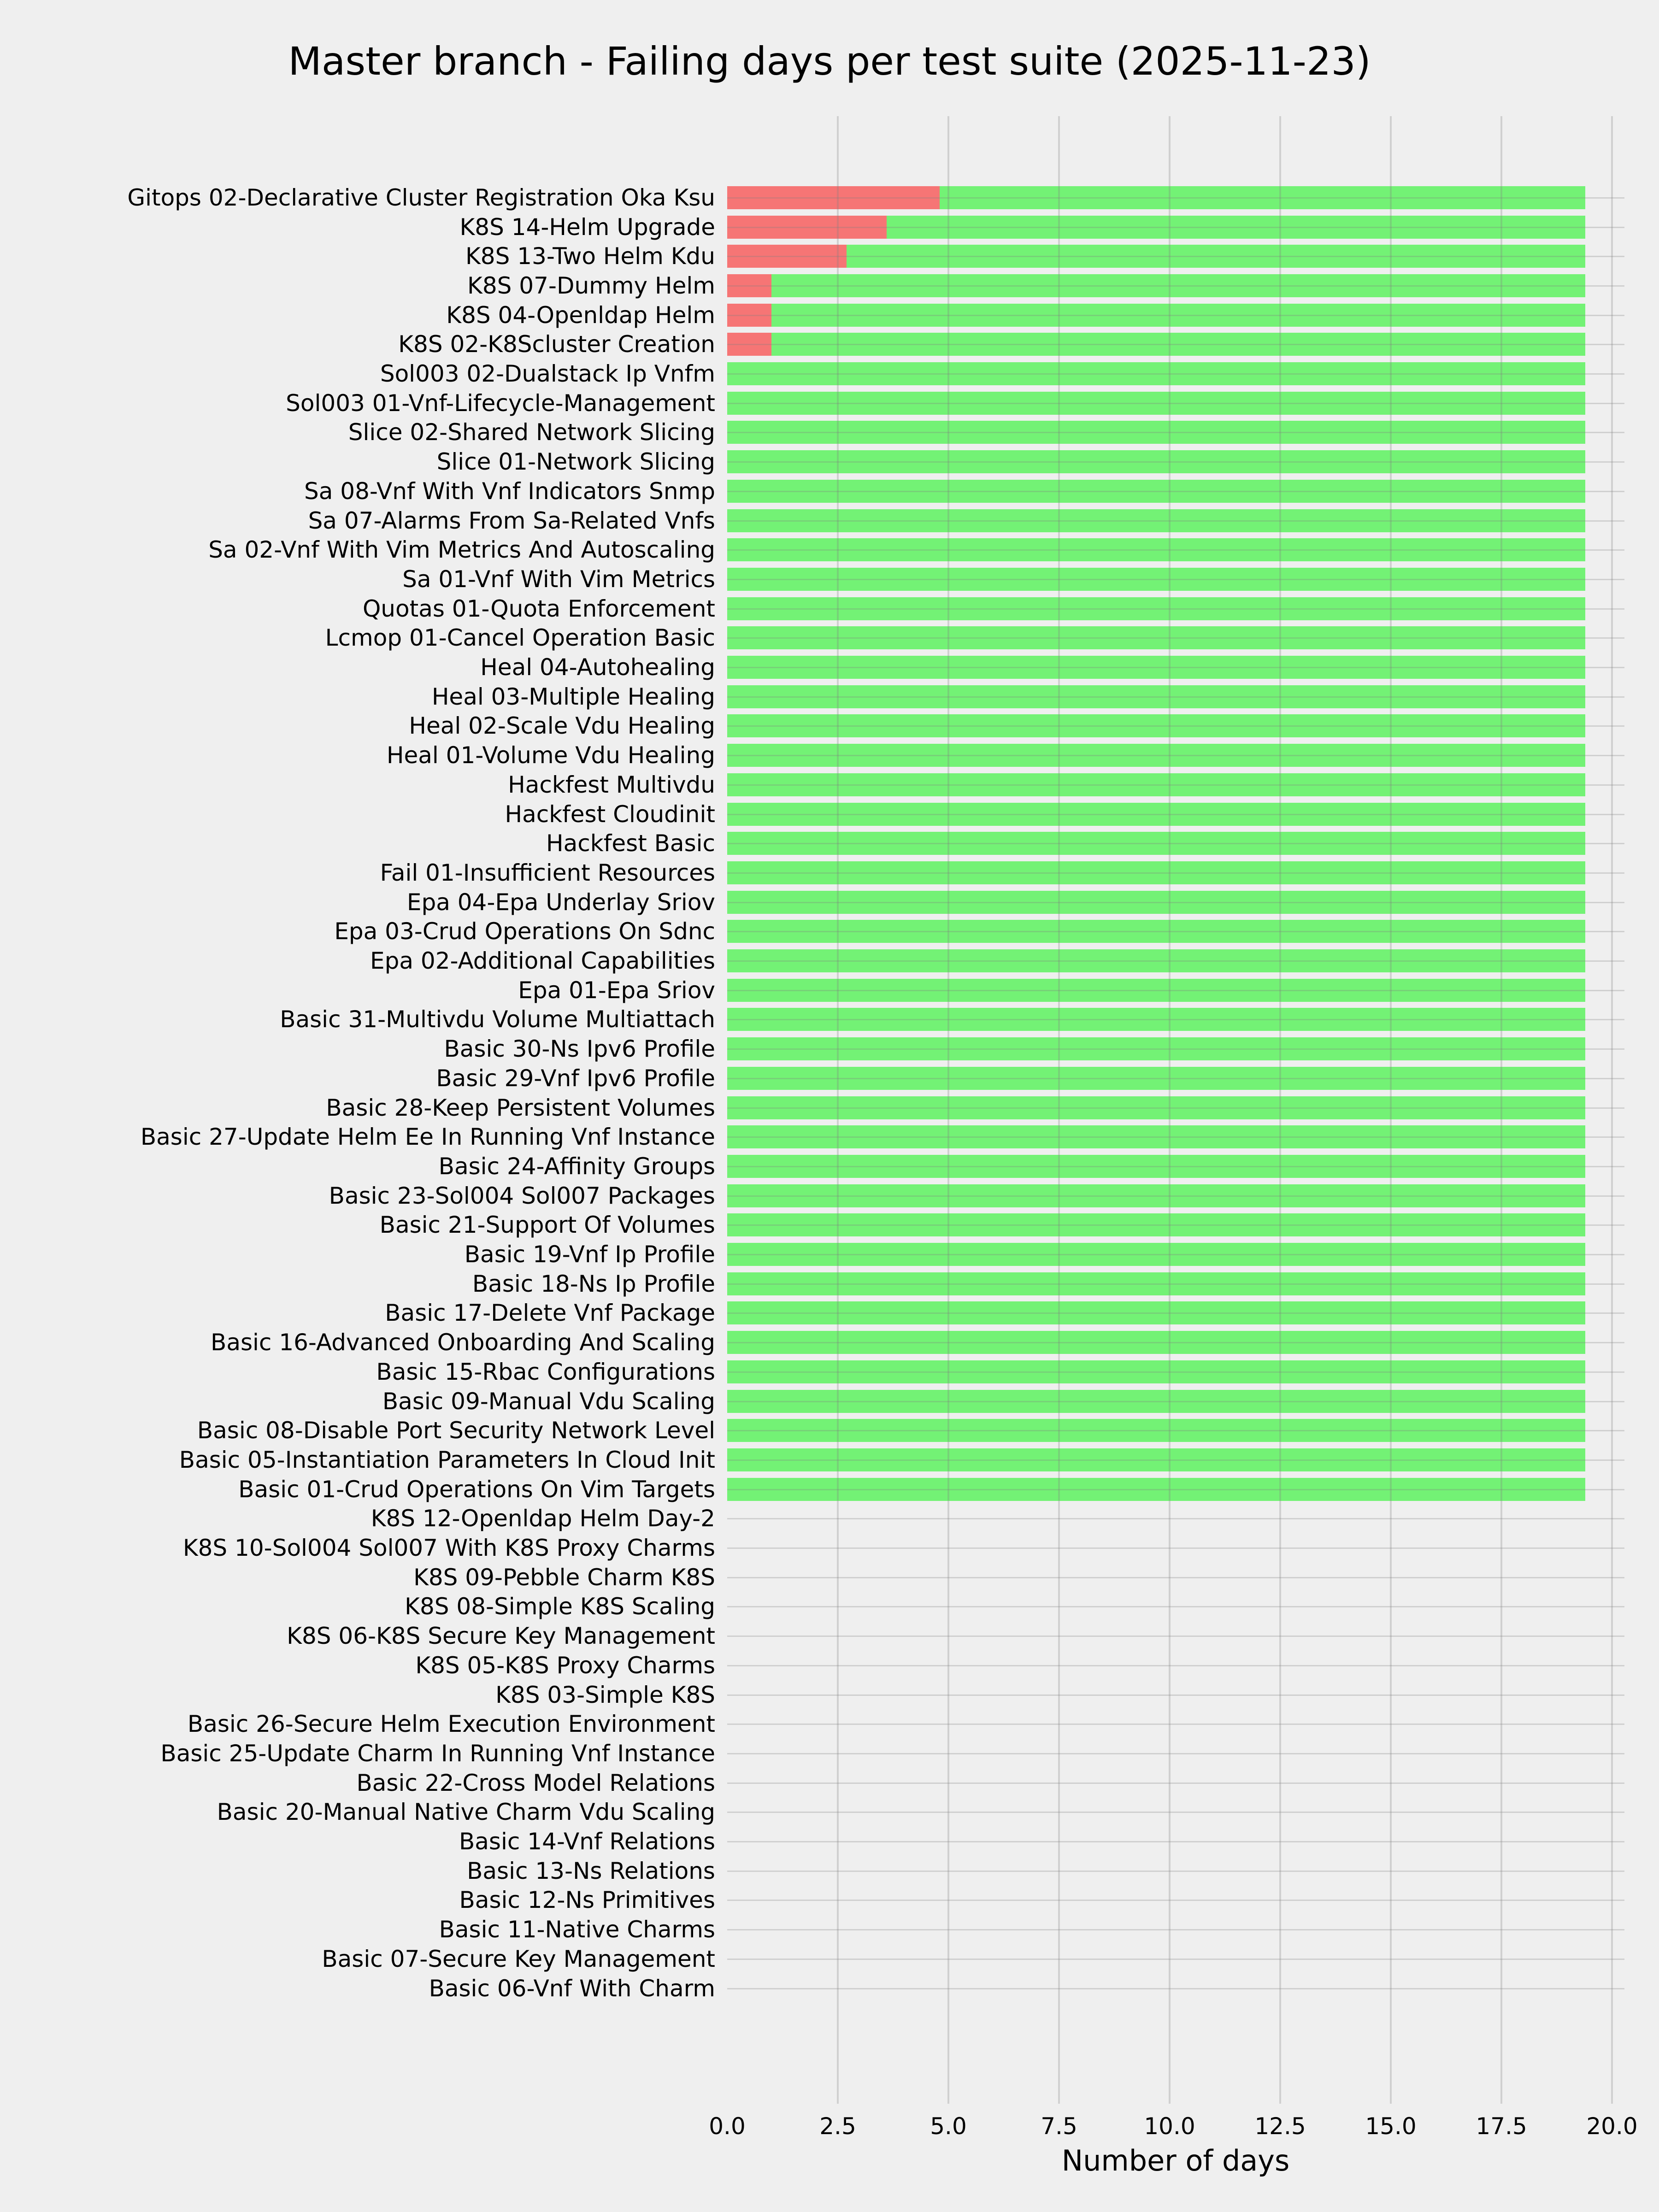 The width and height of the screenshot is (1659, 2212). I want to click on chart-row: Basic 17-Delete Vnf Package, so click(829, 1313).